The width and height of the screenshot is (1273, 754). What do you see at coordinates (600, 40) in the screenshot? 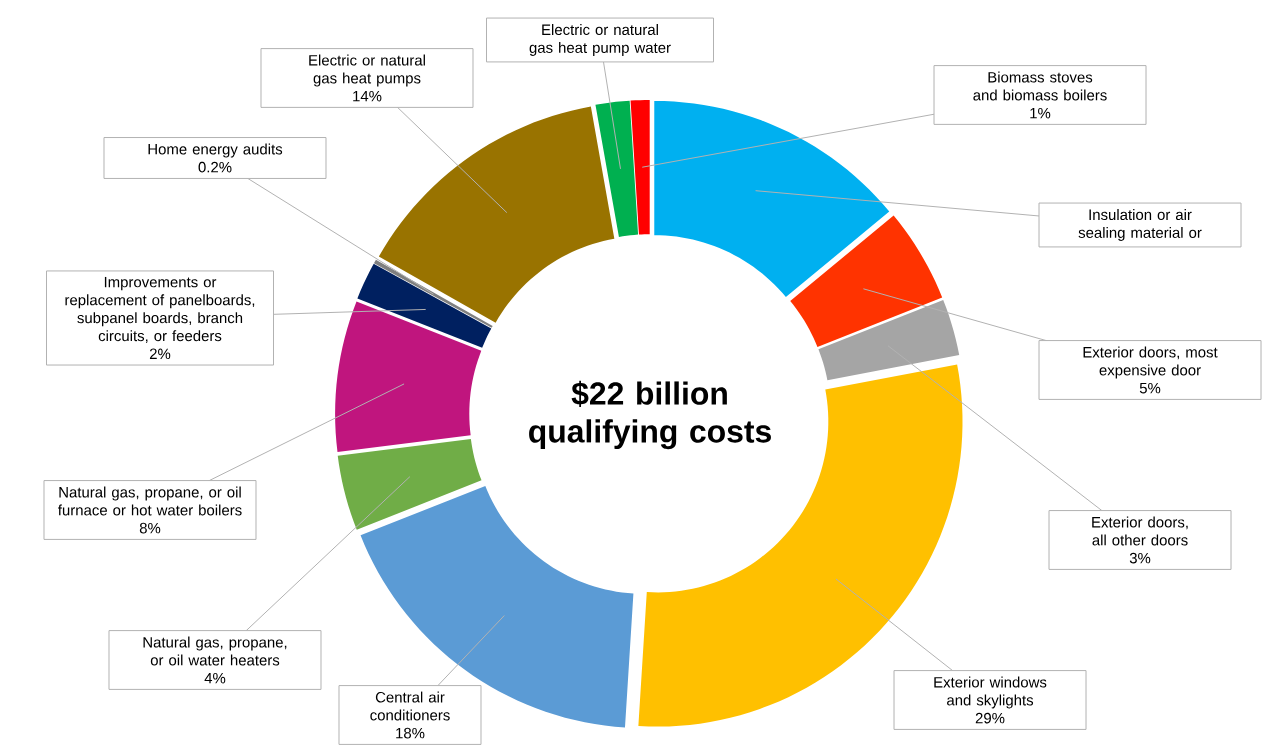
I see `slice-label: Electric or natural gas heat pump water` at bounding box center [600, 40].